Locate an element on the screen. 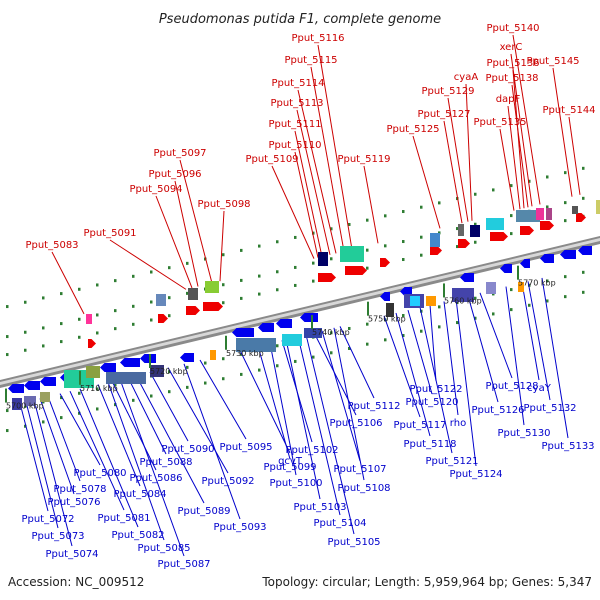 Image resolution: width=600 pixels, height=600 pixels. gene-label-pput-5117: Pput_5117 is located at coordinates (419, 425).